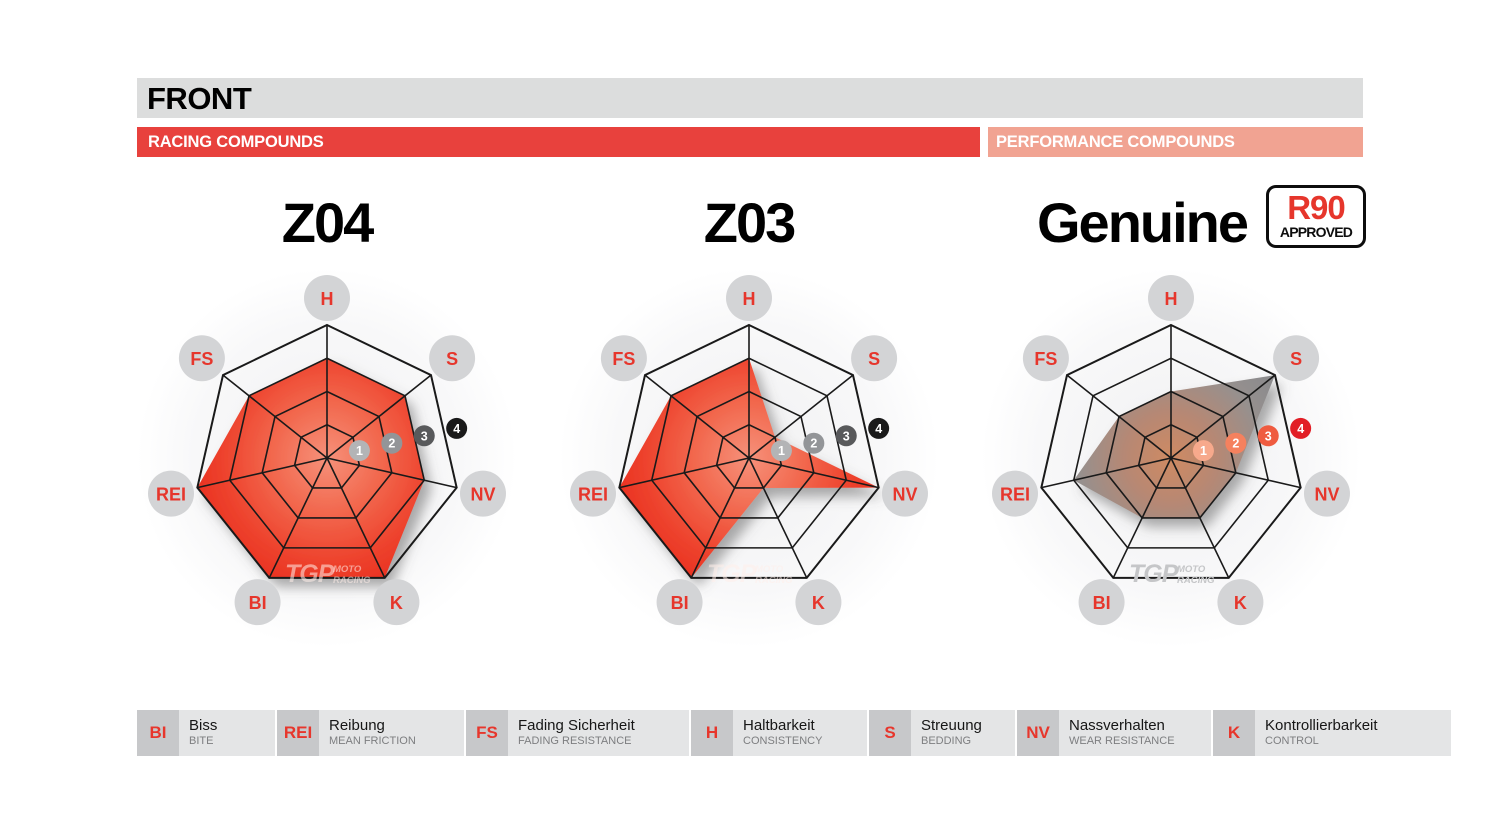 The width and height of the screenshot is (1500, 820). I want to click on racing-compounds-bar: RACING COMPOUNDS, so click(558, 142).